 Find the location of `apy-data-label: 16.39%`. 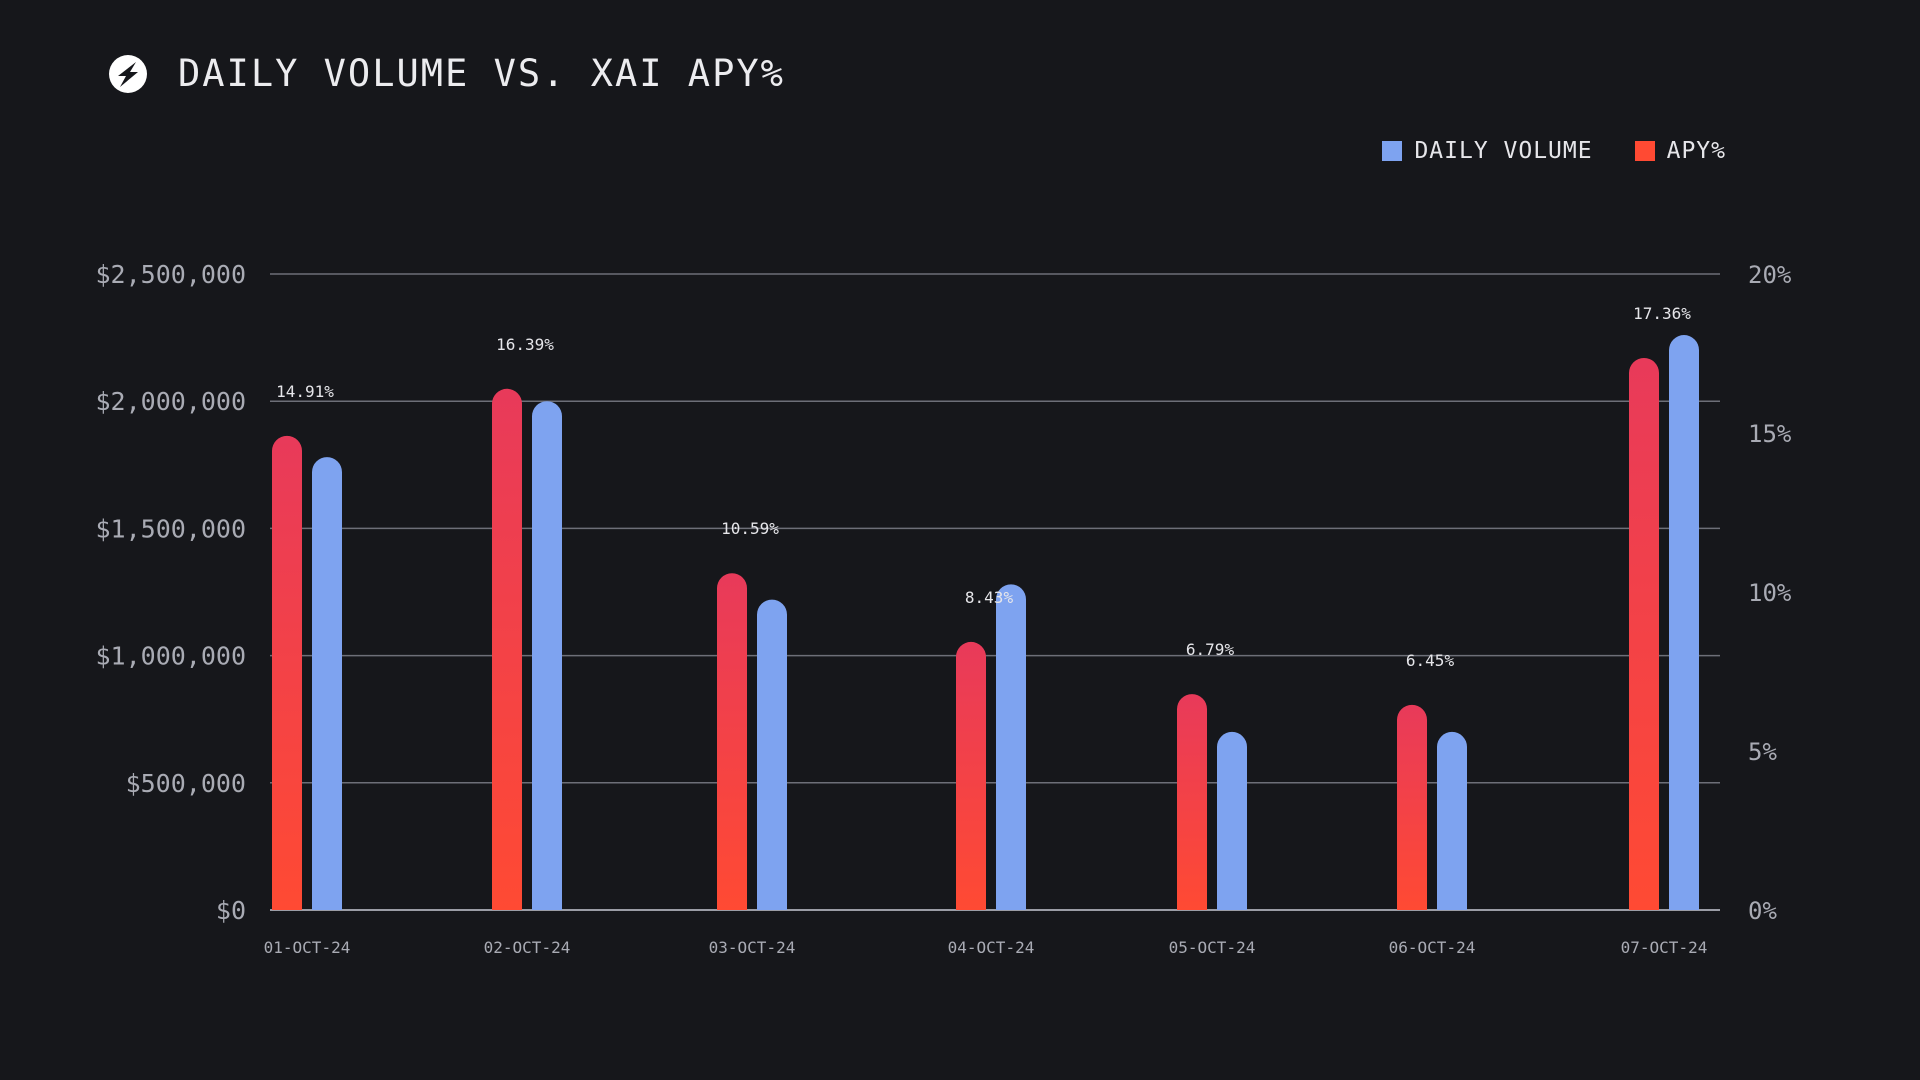

apy-data-label: 16.39% is located at coordinates (525, 344).